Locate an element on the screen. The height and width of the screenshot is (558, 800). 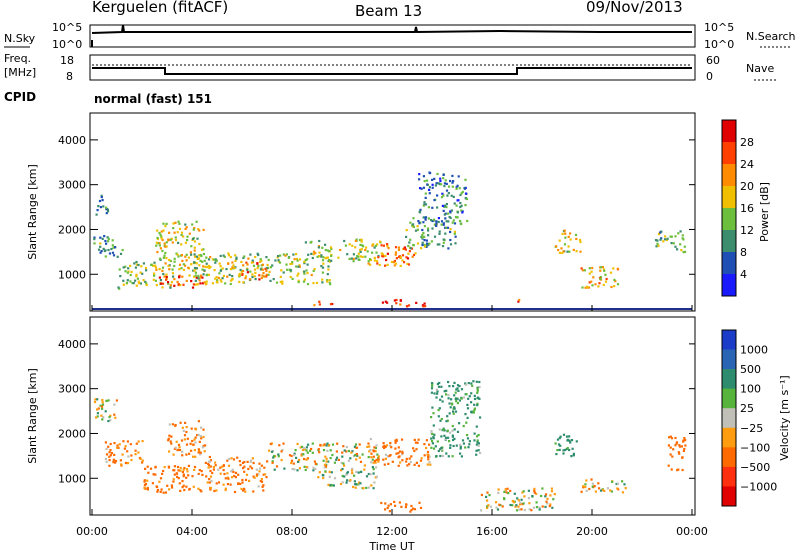
velocity-ylabel: Slant Range [km] is located at coordinates (32, 416).